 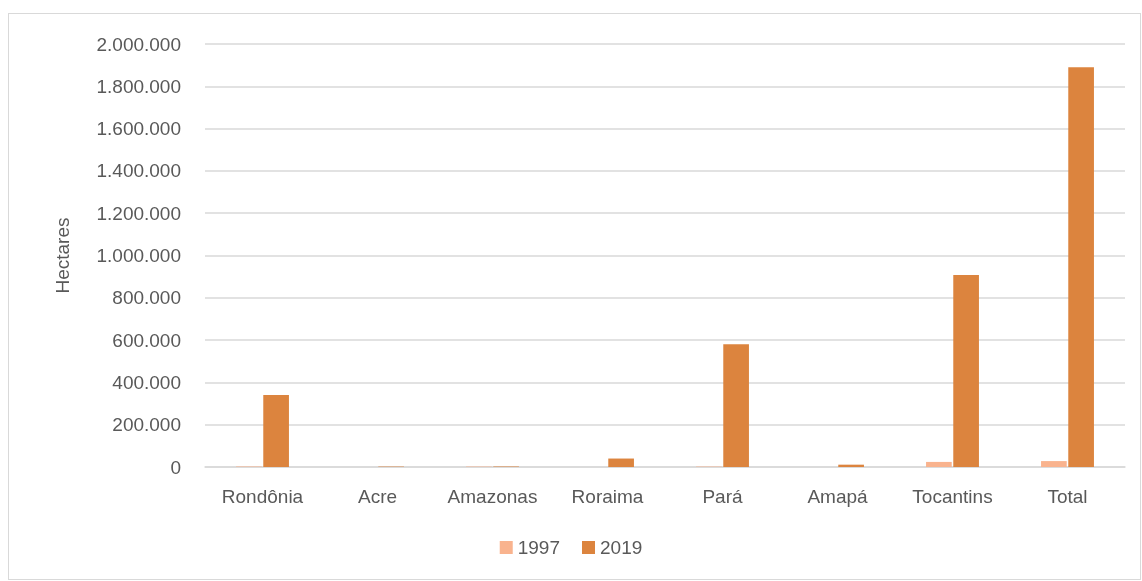 I want to click on x-tick-label: Roraima, so click(x=607, y=496).